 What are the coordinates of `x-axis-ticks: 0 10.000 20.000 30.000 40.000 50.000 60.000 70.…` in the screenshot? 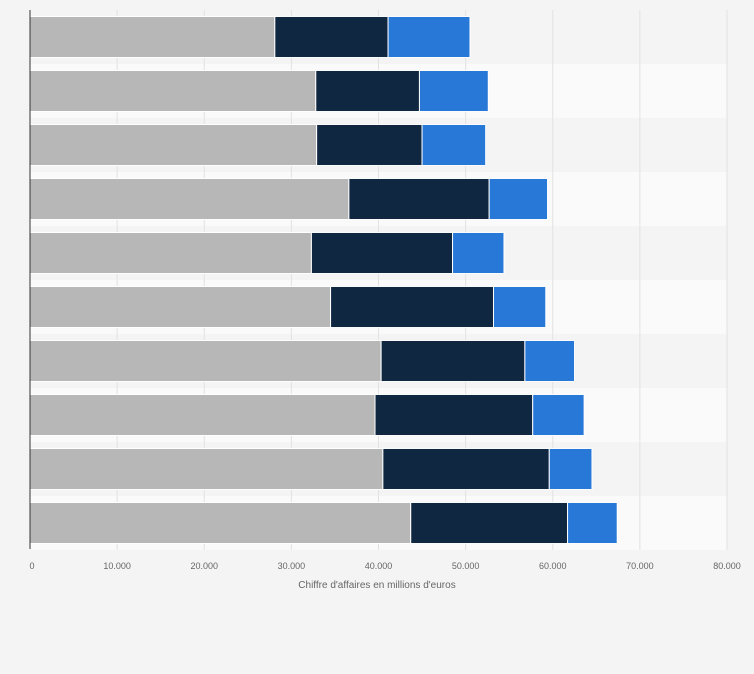 It's located at (384, 566).